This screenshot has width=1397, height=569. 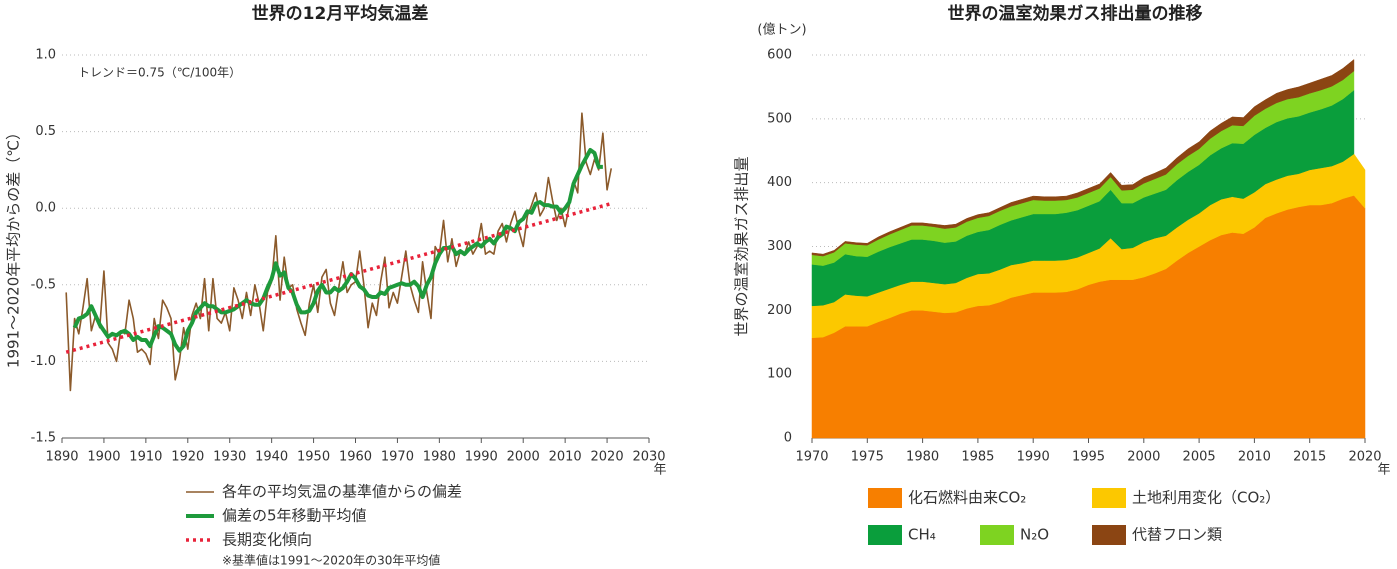 What do you see at coordinates (355, 457) in the screenshot?
I see `x-tick-label: 1960` at bounding box center [355, 457].